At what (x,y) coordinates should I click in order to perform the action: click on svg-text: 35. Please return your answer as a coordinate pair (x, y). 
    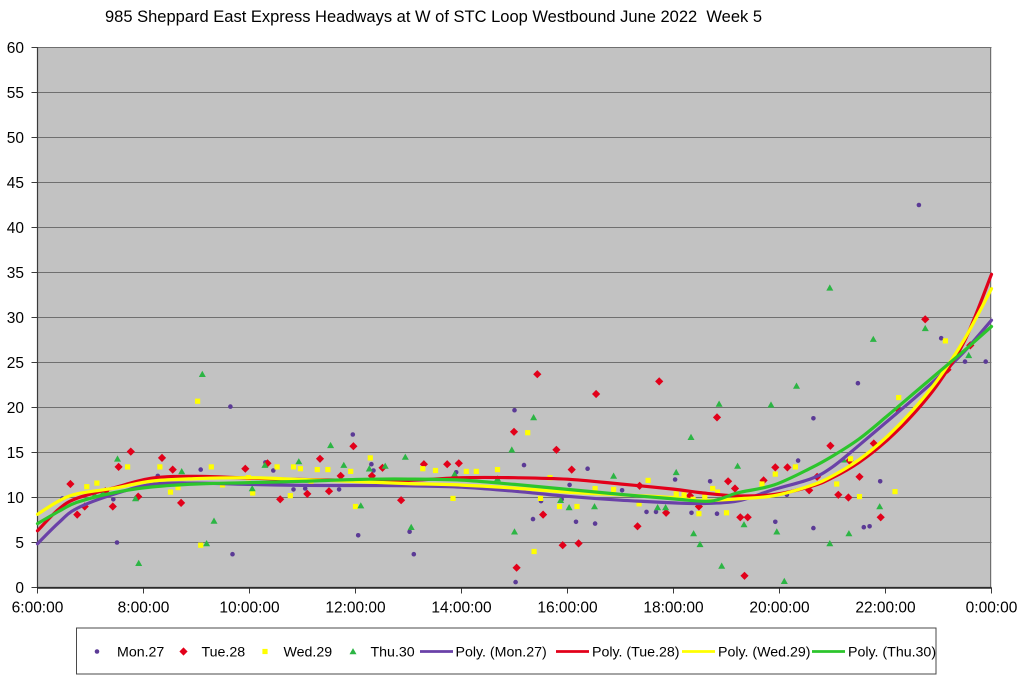
    Looking at the image, I should click on (15, 273).